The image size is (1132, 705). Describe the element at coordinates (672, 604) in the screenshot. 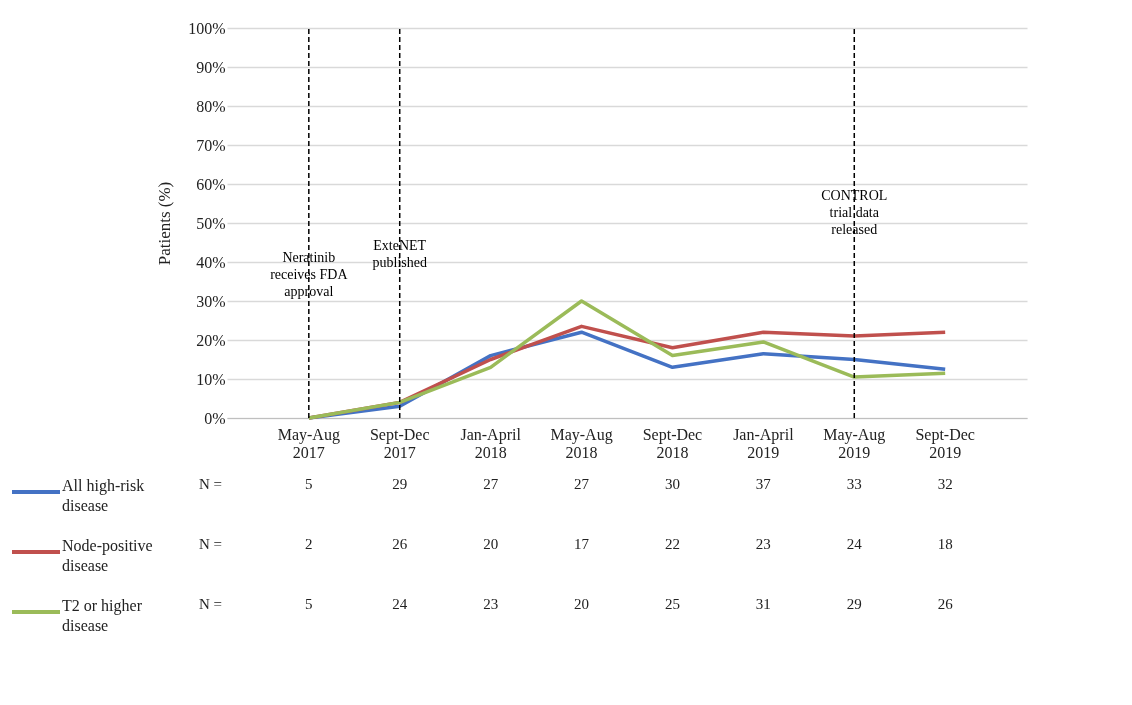

I see `text: 25` at that location.